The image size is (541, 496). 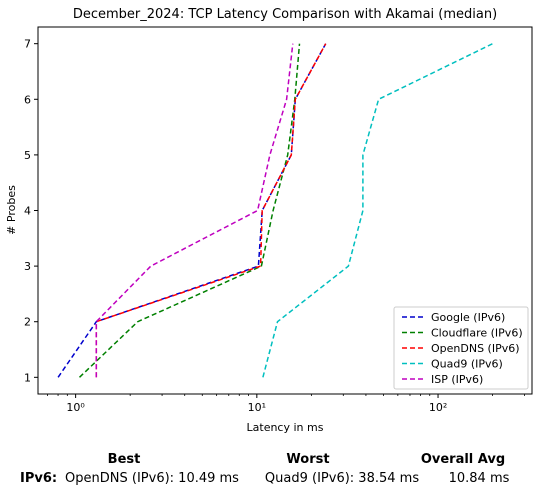 What do you see at coordinates (457, 379) in the screenshot?
I see `legend-label-4: ISP (IPv6)` at bounding box center [457, 379].